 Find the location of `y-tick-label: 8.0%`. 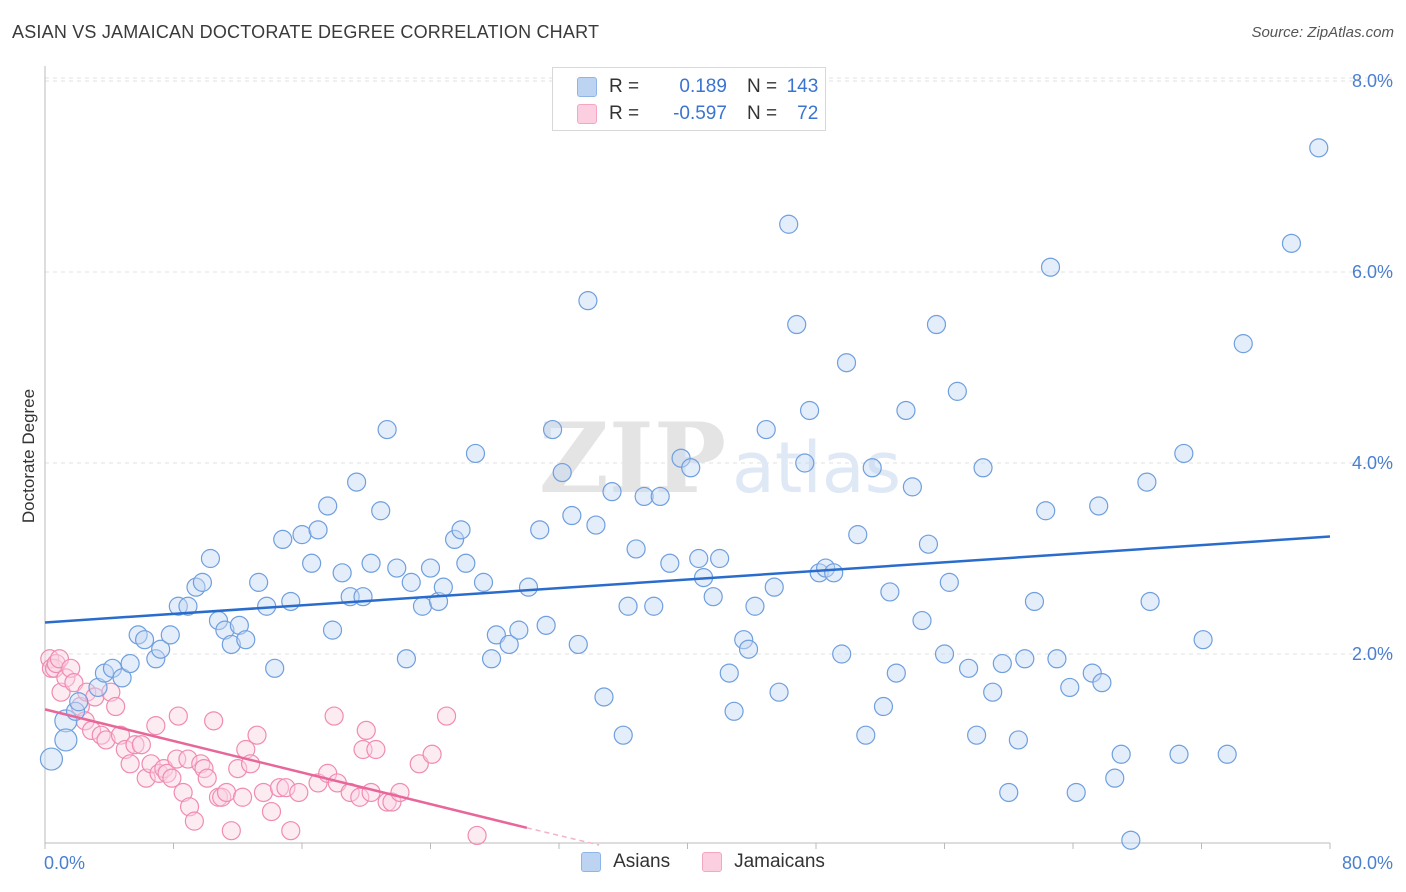

y-tick-label: 8.0% is located at coordinates (1372, 81).